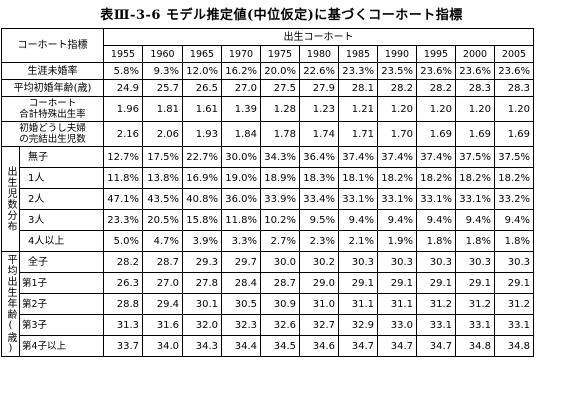 Image resolution: width=563 pixels, height=403 pixels. Describe the element at coordinates (358, 54) in the screenshot. I see `year-header-1985: 1985` at that location.